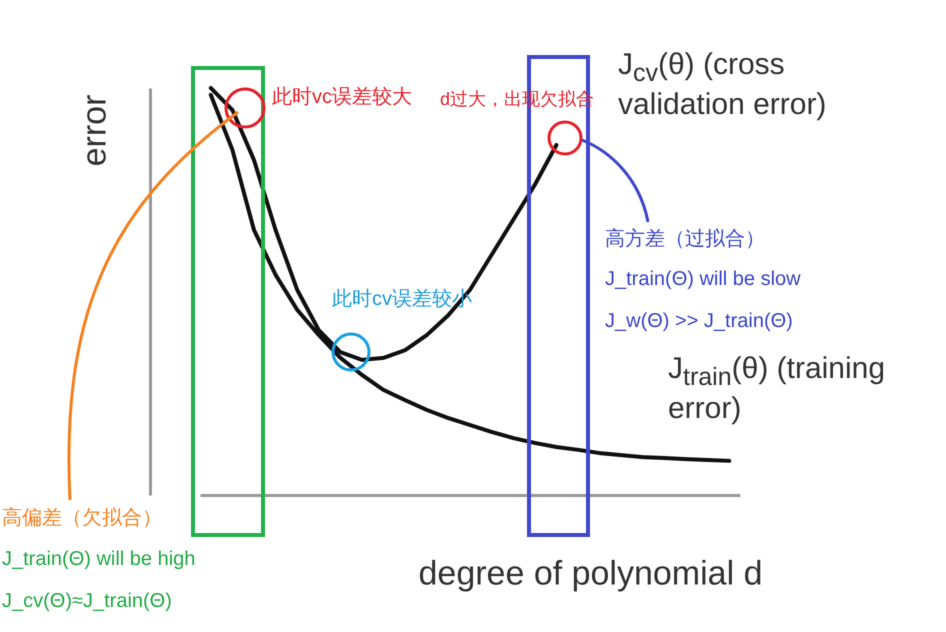 The height and width of the screenshot is (632, 946). Describe the element at coordinates (87, 601) in the screenshot. I see `text: J_cv(Θ)≈J_train(Θ)` at that location.